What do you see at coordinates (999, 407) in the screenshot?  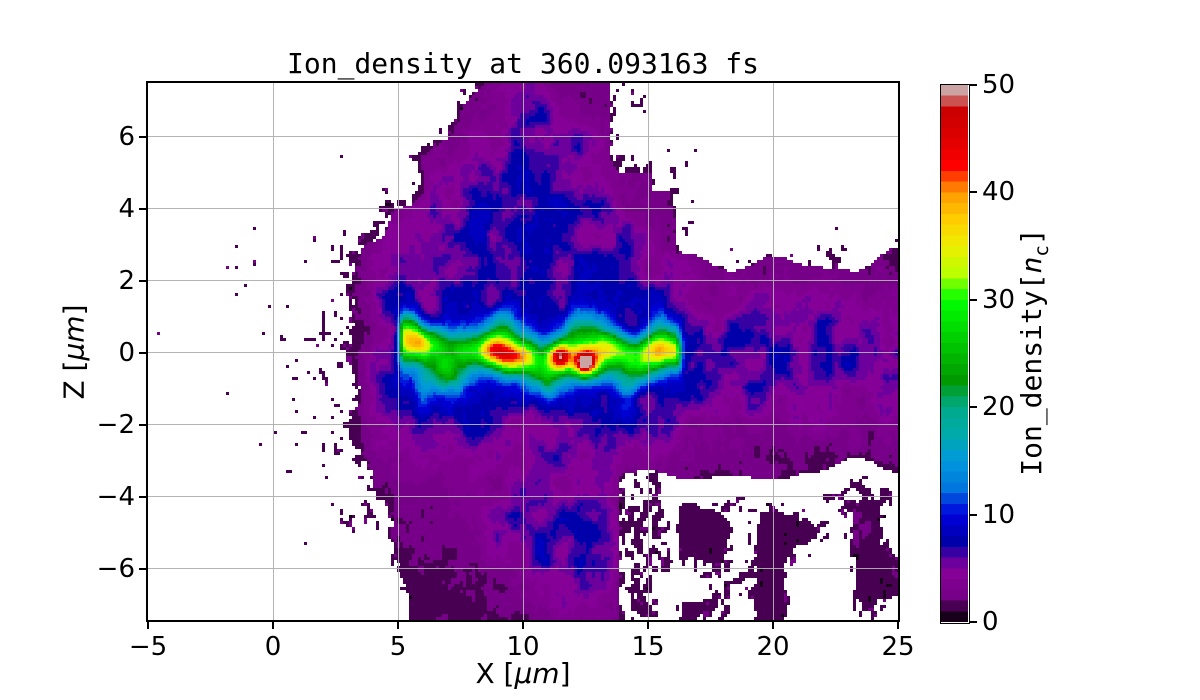 I see `colorbar-tick-label: 20` at bounding box center [999, 407].